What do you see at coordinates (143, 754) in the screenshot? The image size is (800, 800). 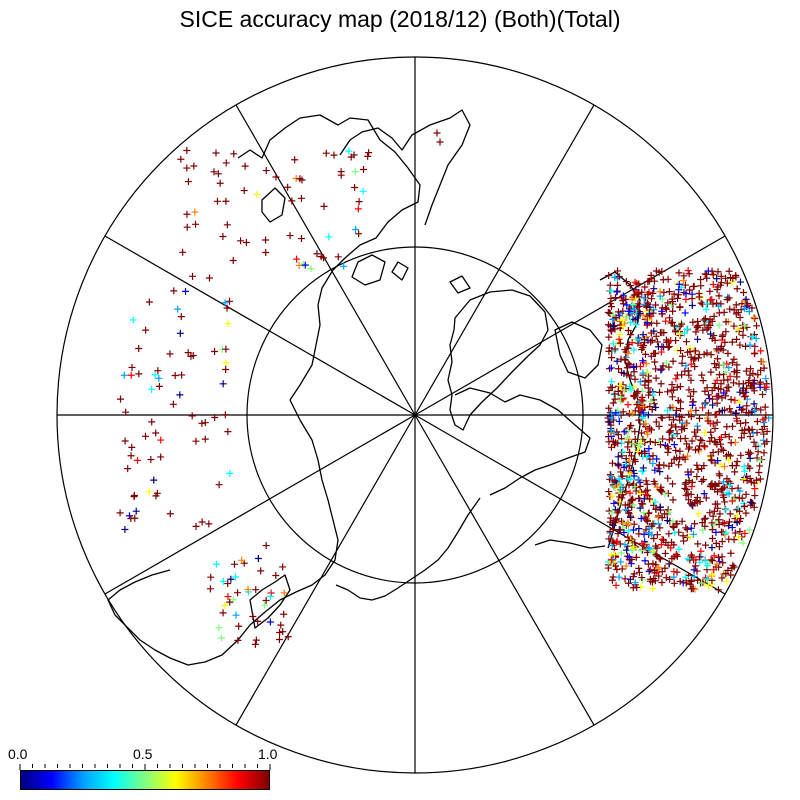 I see `colorbar-mid-label: 0.5` at bounding box center [143, 754].